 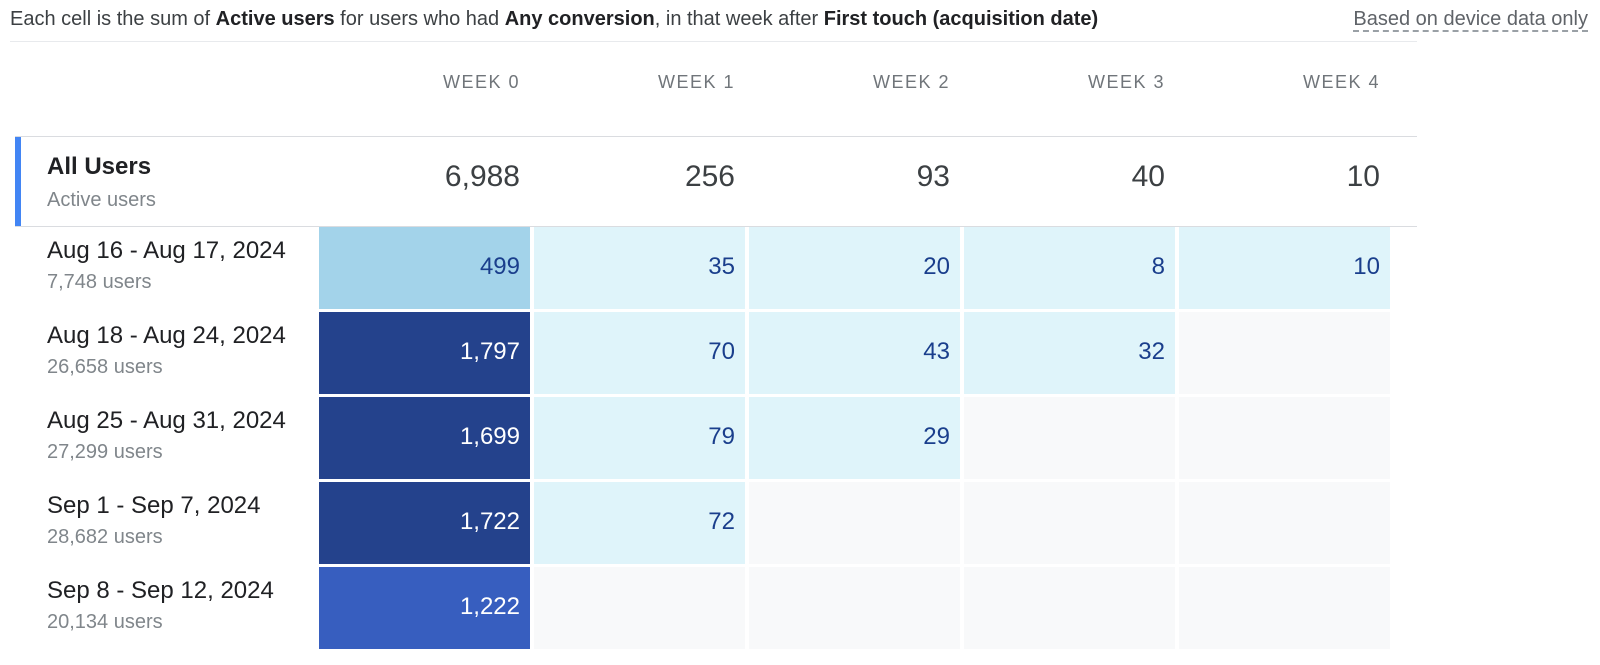 What do you see at coordinates (639, 523) in the screenshot?
I see `cohort-cell: 72` at bounding box center [639, 523].